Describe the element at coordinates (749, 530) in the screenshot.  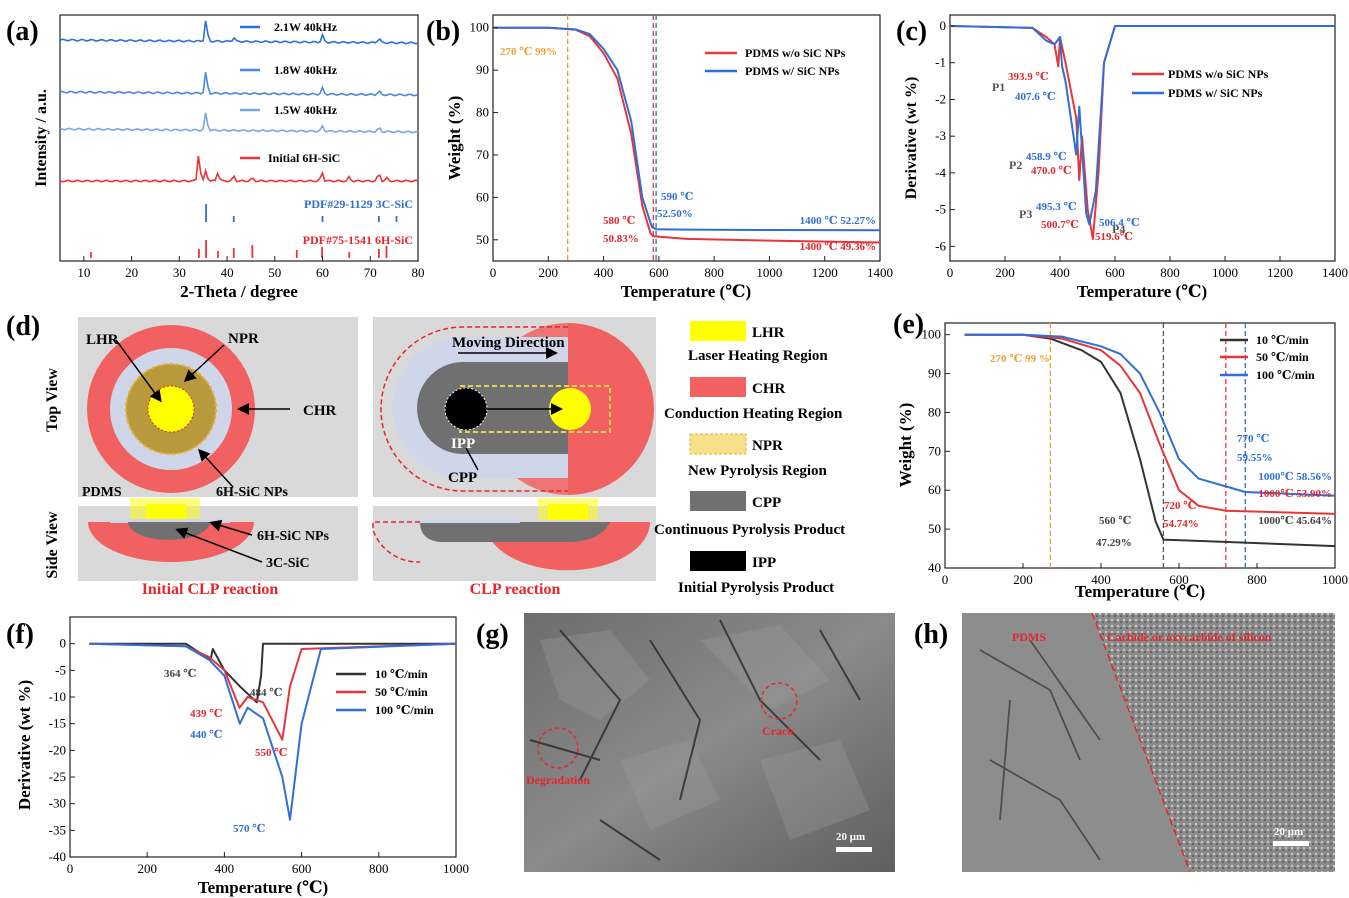
I see `legend-cpp-full: Continuous Pyrolysis Product` at that location.